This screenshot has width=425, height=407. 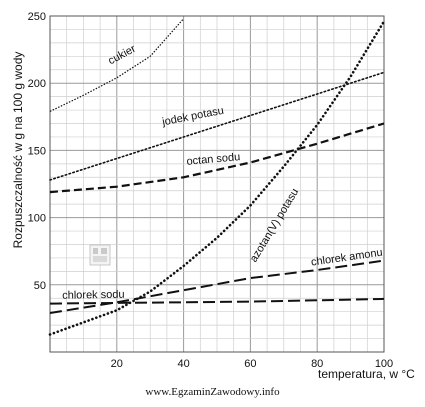 I want to click on y-tick-label: 200, so click(x=37, y=84).